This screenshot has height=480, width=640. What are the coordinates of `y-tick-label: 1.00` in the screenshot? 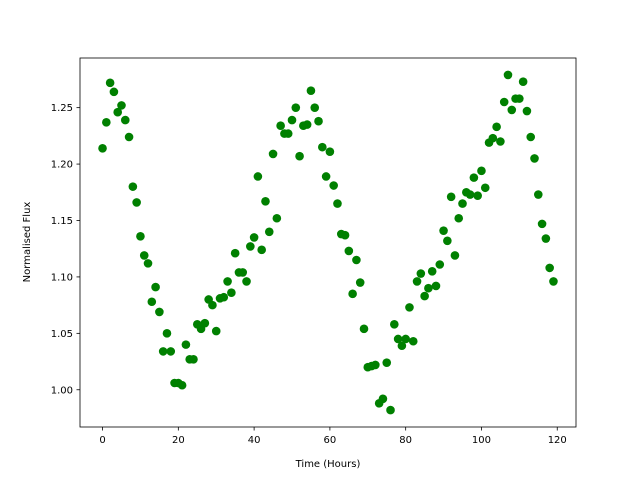 It's located at (62, 390).